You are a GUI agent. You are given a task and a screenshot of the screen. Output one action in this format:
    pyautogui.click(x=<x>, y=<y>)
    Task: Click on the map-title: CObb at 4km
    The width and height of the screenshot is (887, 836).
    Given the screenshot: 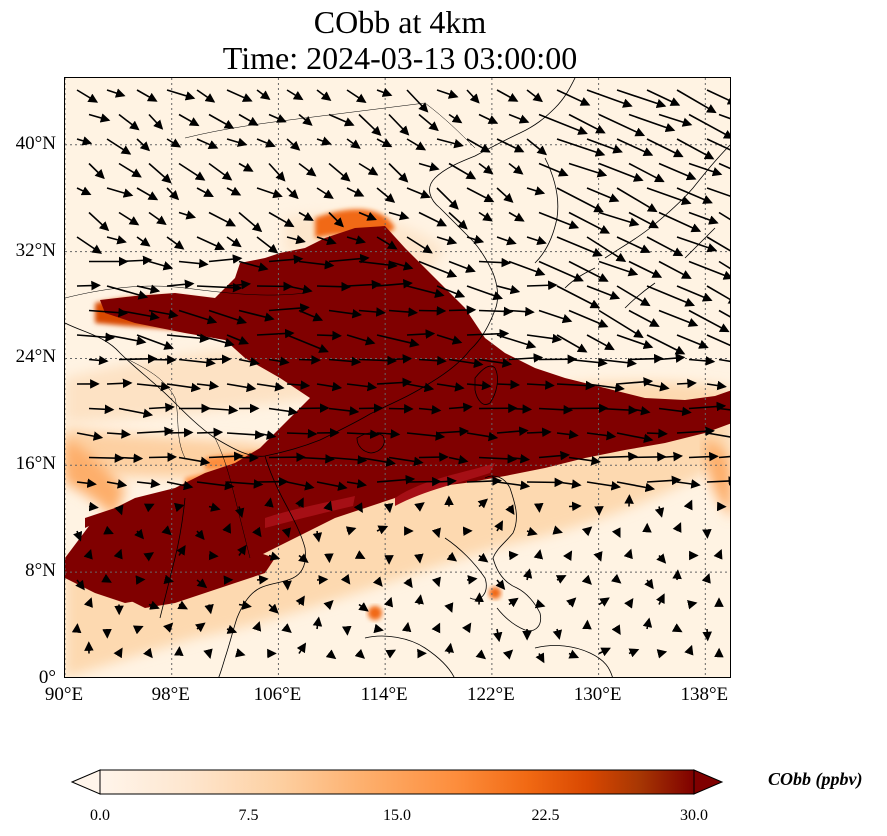 What is the action you would take?
    pyautogui.click(x=400, y=22)
    